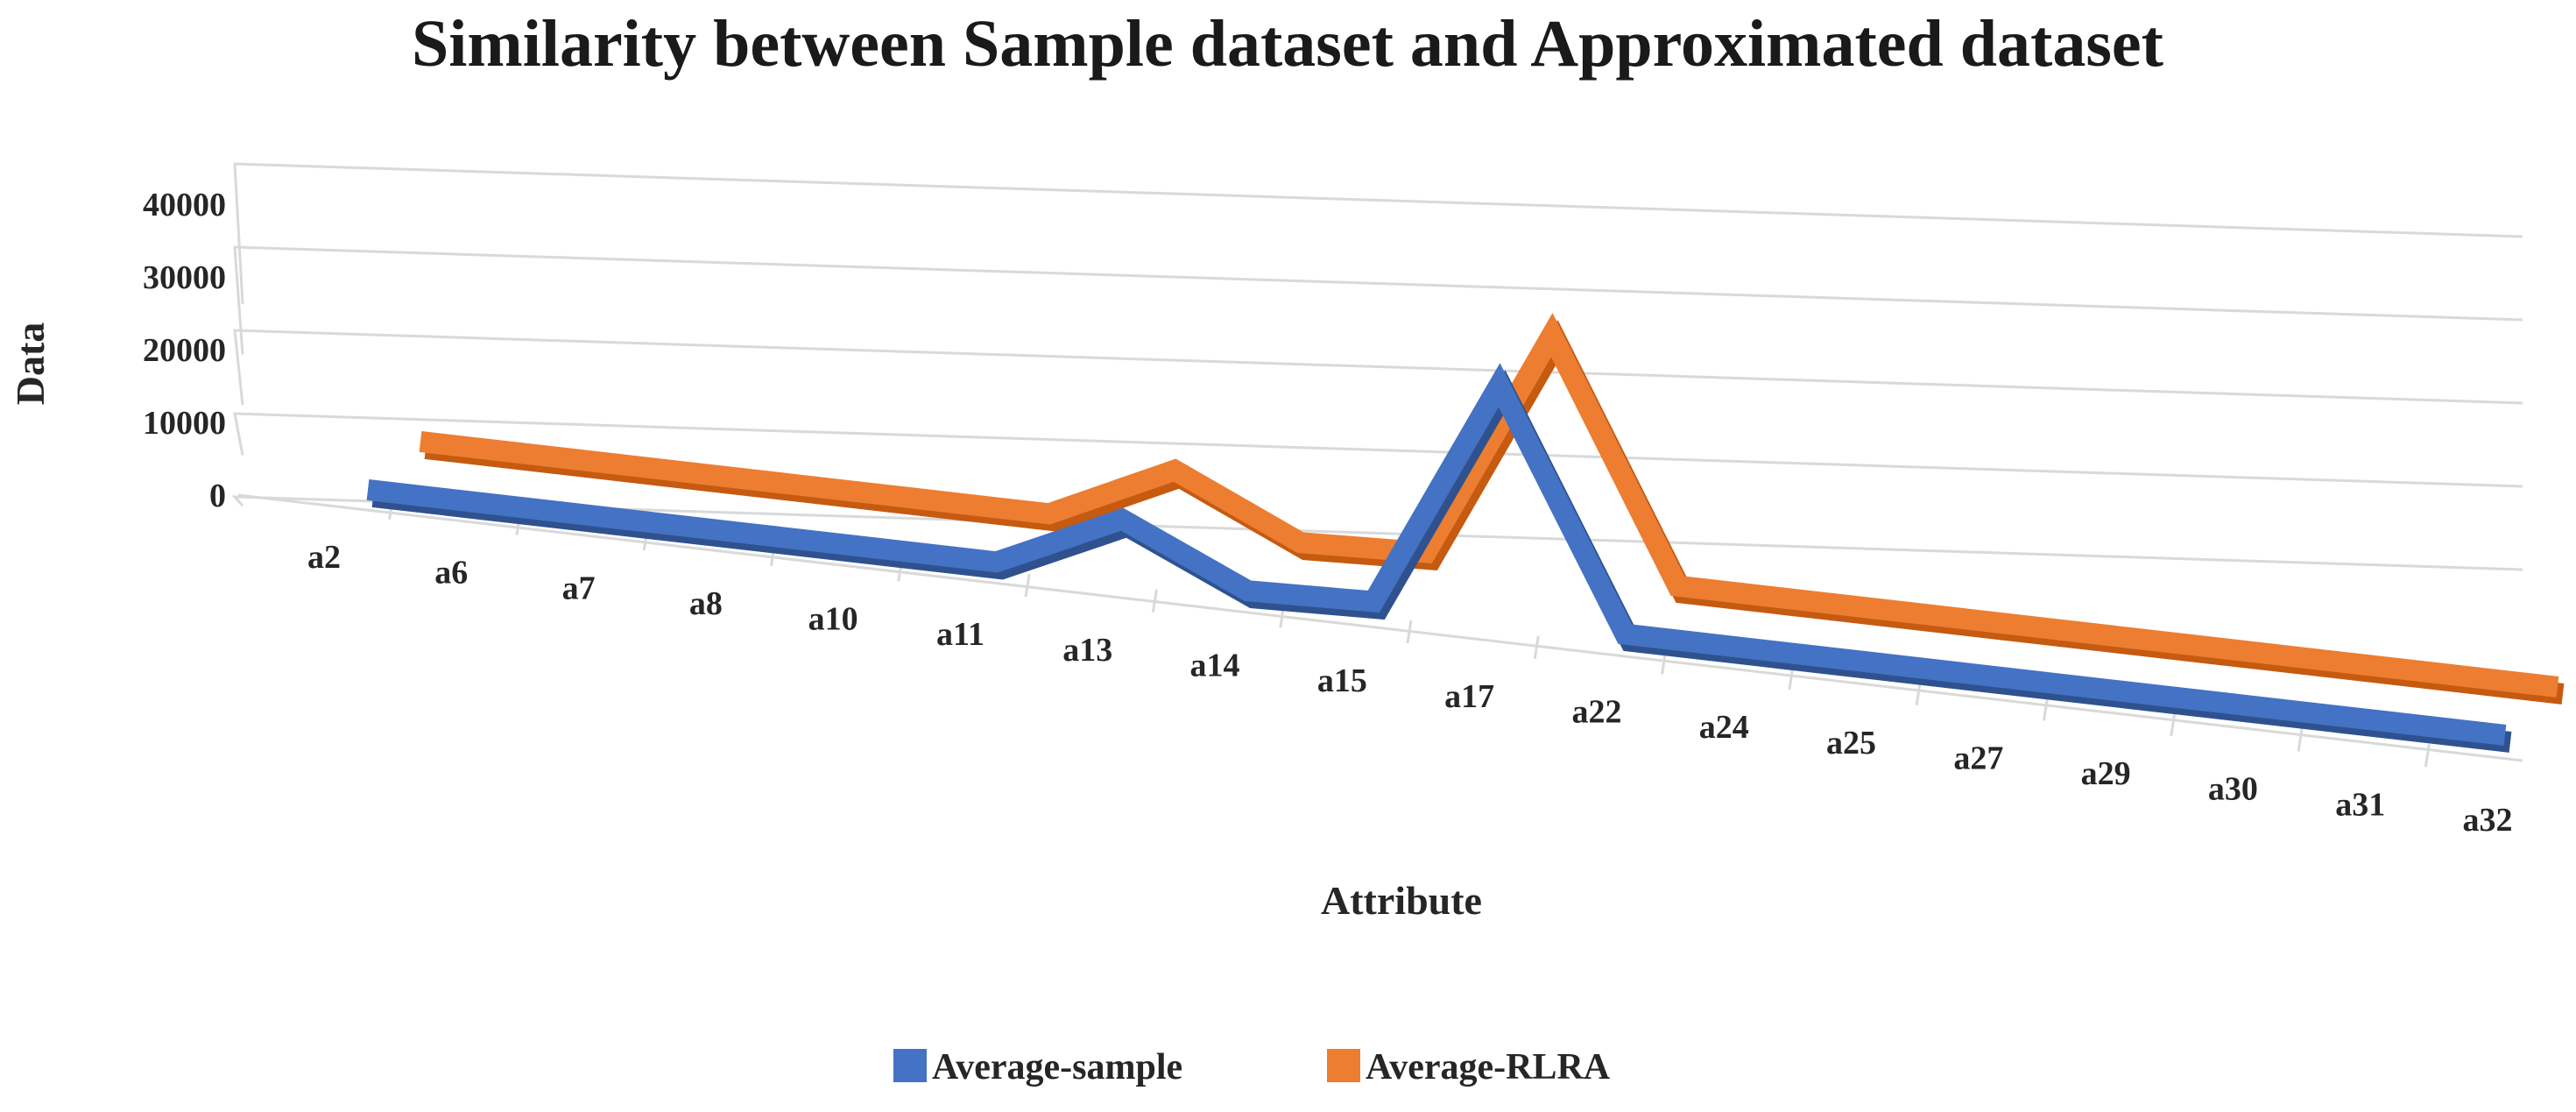 Image resolution: width=2576 pixels, height=1112 pixels. Describe the element at coordinates (184, 277) in the screenshot. I see `y-tick-label: 30000` at that location.